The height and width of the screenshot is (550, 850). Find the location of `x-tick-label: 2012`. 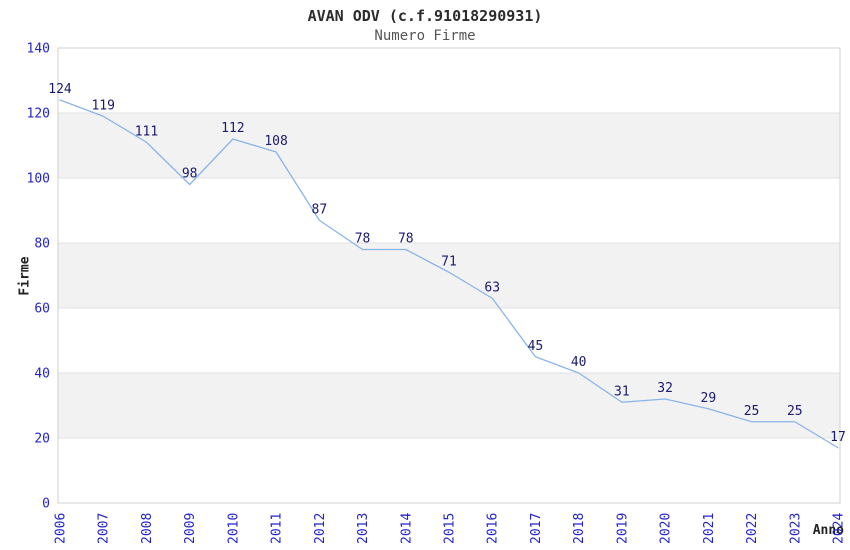

x-tick-label: 2012 is located at coordinates (320, 528).